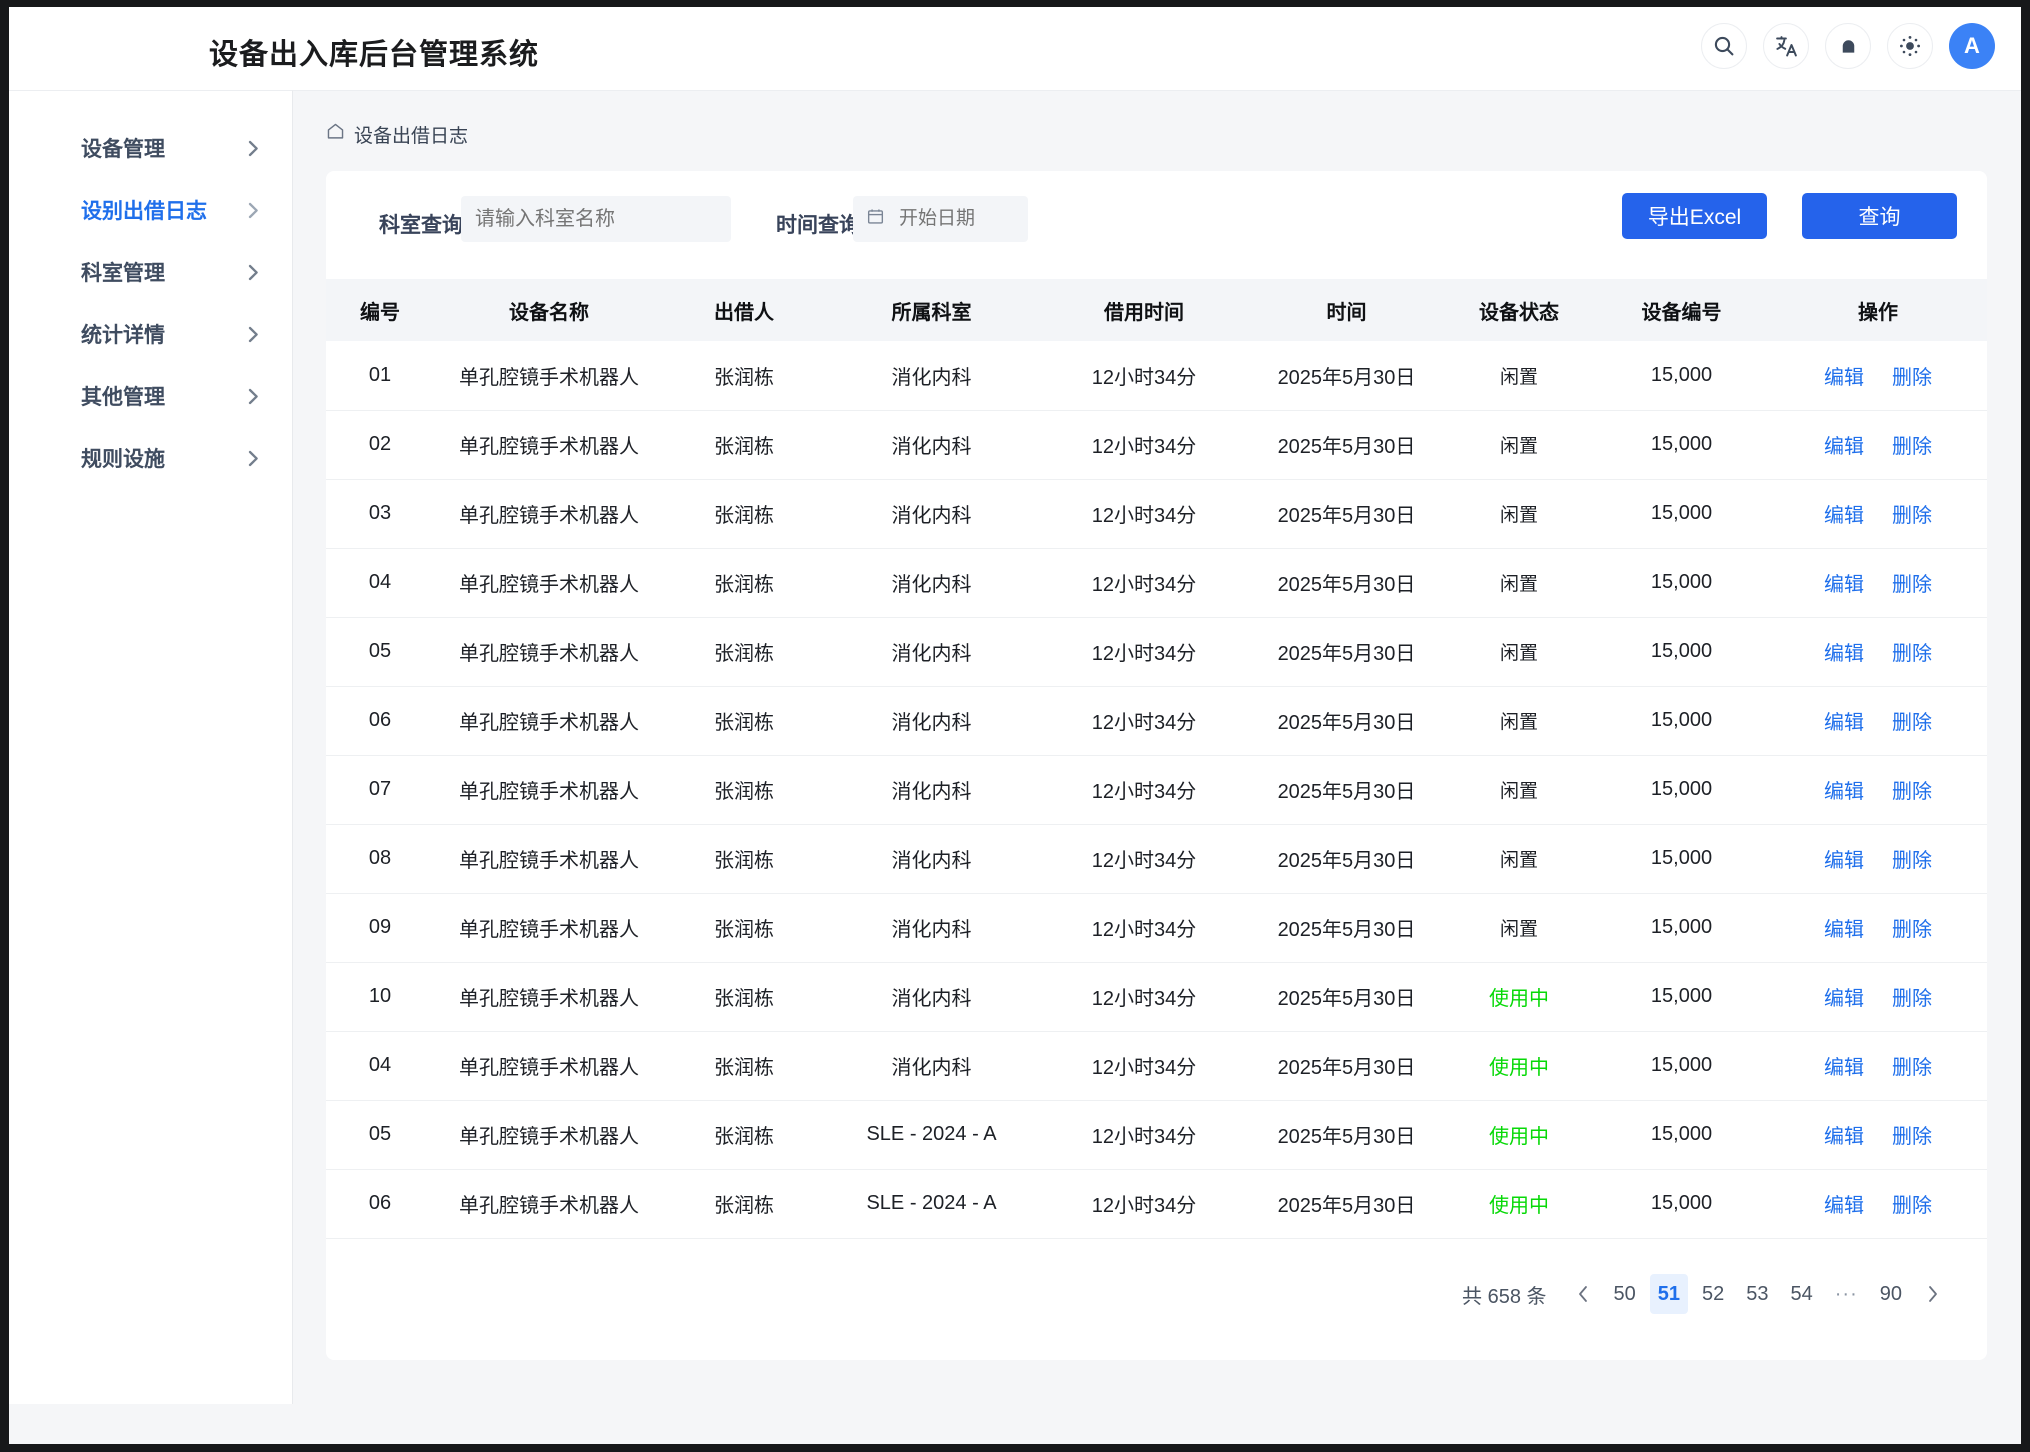 Image resolution: width=2030 pixels, height=1452 pixels. Describe the element at coordinates (1910, 46) in the screenshot. I see `theme-toggle-button` at that location.